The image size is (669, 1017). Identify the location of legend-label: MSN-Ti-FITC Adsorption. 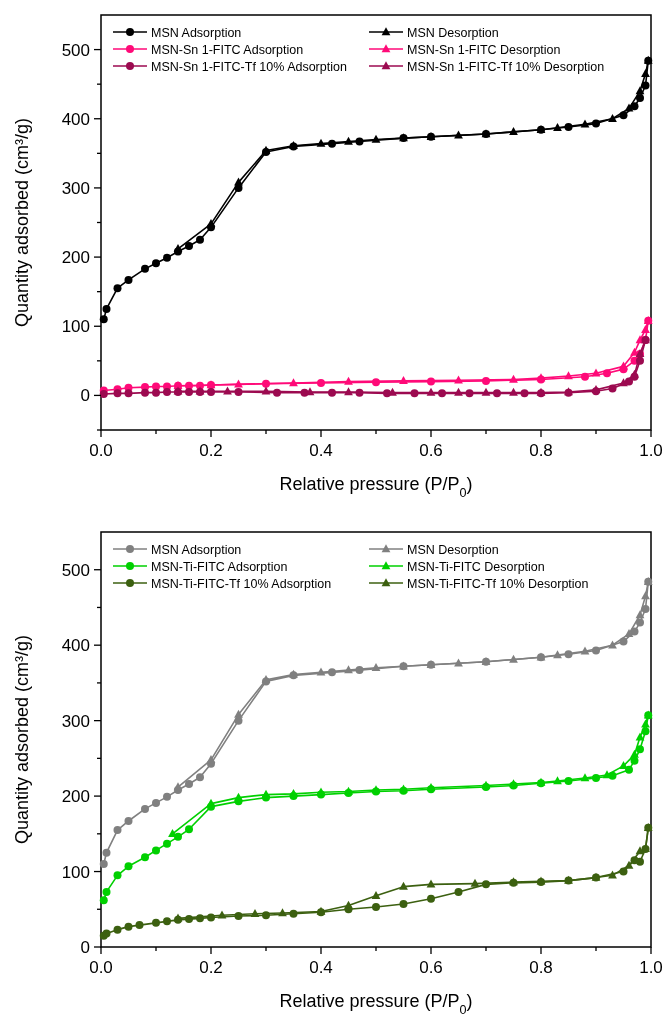
(219, 566).